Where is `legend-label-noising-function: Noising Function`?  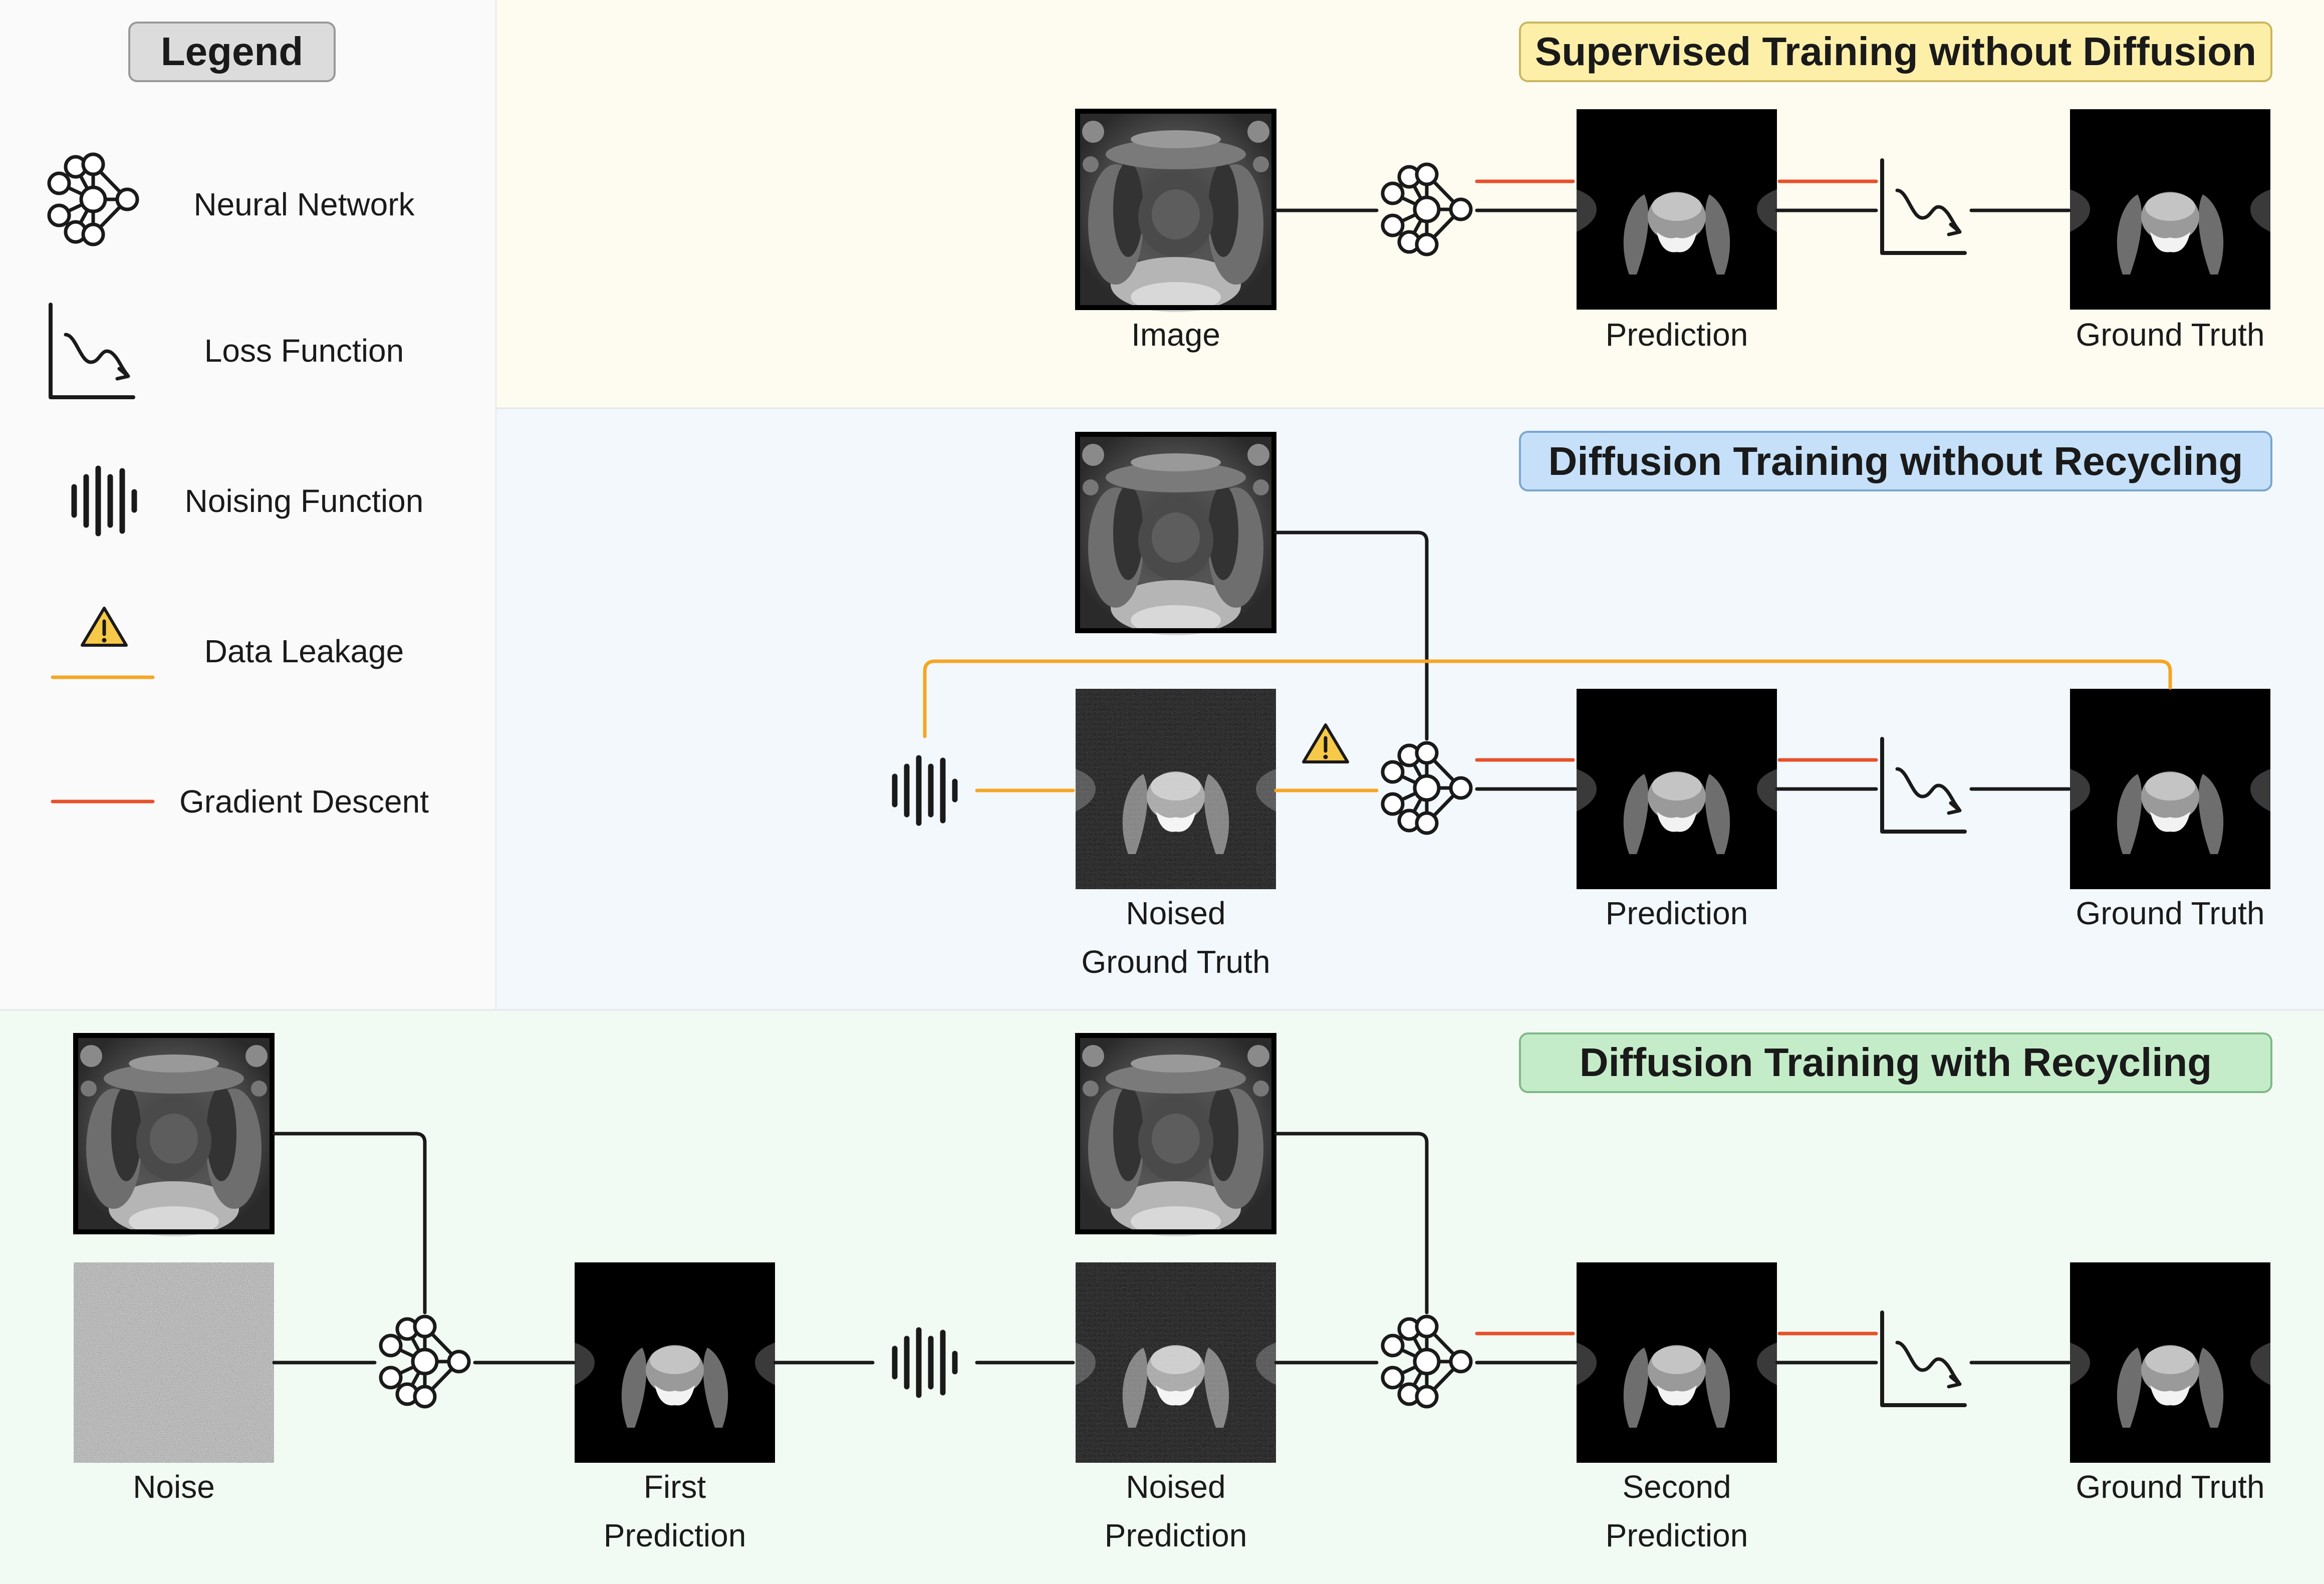
legend-label-noising-function: Noising Function is located at coordinates (304, 501).